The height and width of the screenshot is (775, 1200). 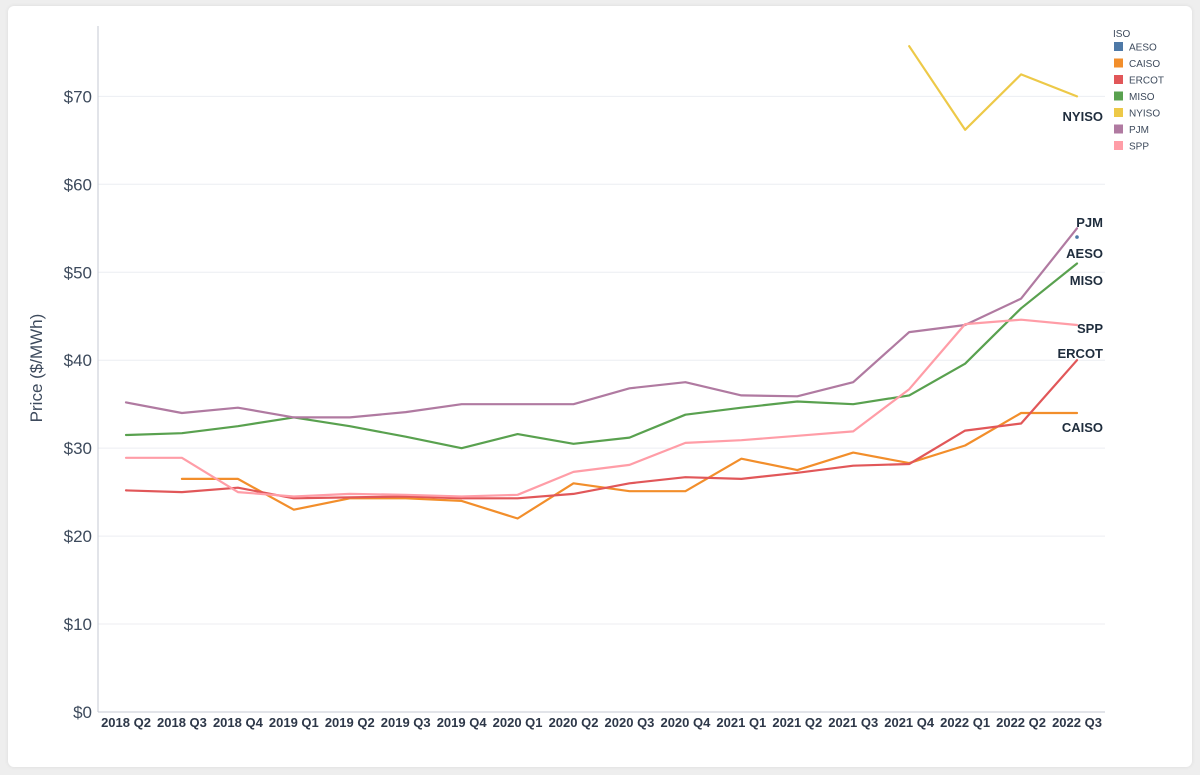 What do you see at coordinates (126, 722) in the screenshot?
I see `x-tick-label: 2018 Q2` at bounding box center [126, 722].